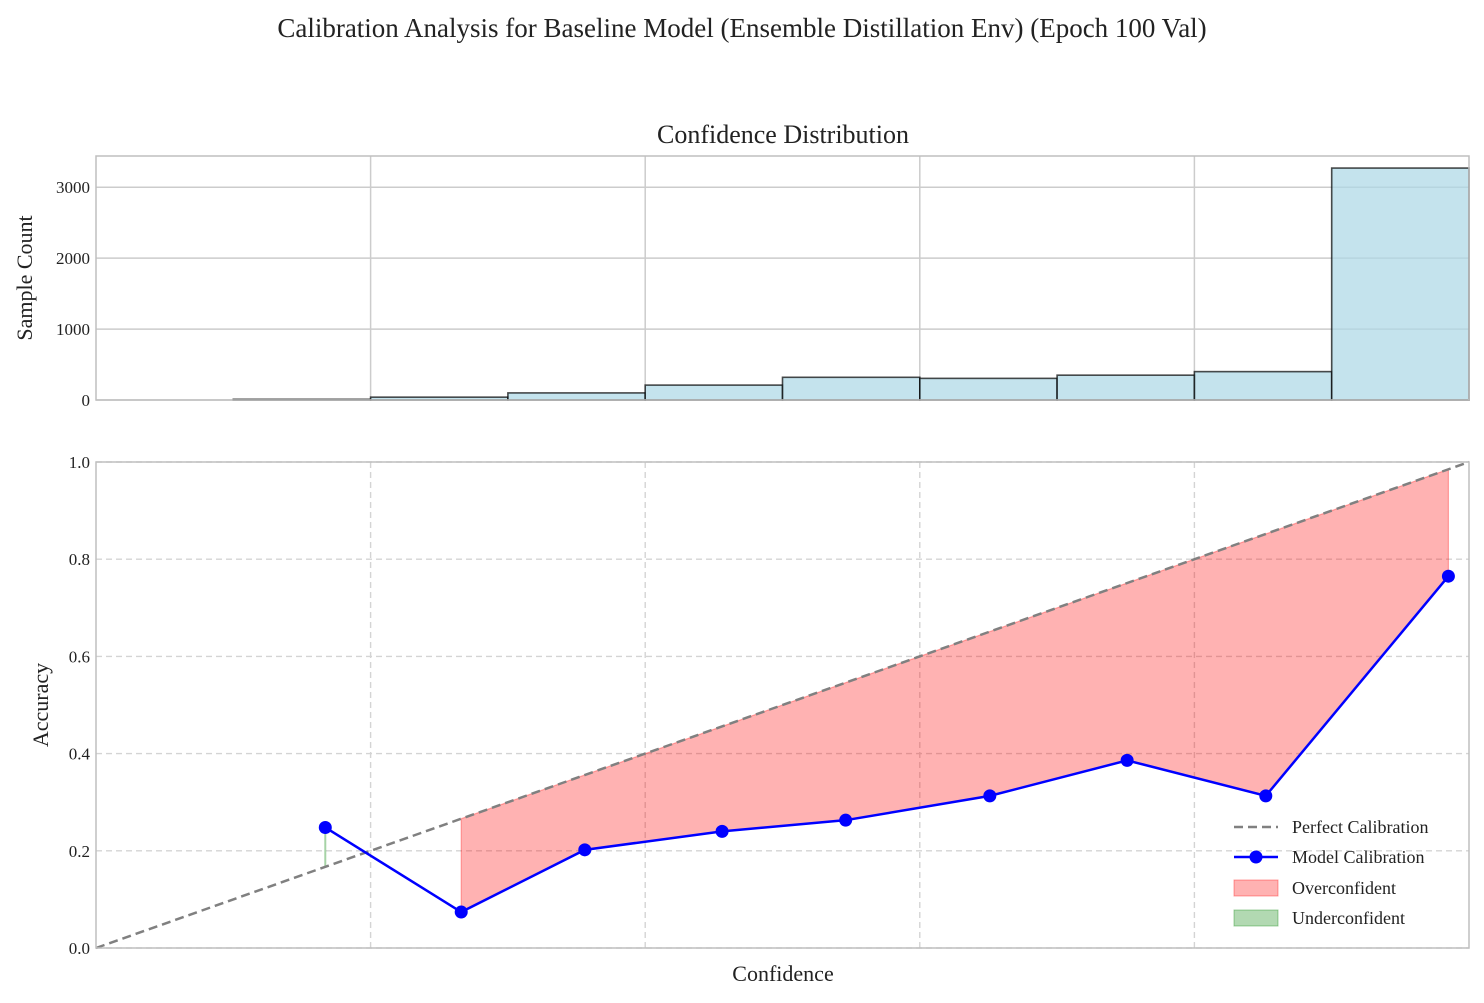  Describe the element at coordinates (40, 705) in the screenshot. I see `calibration-ylabel: Accuracy` at that location.